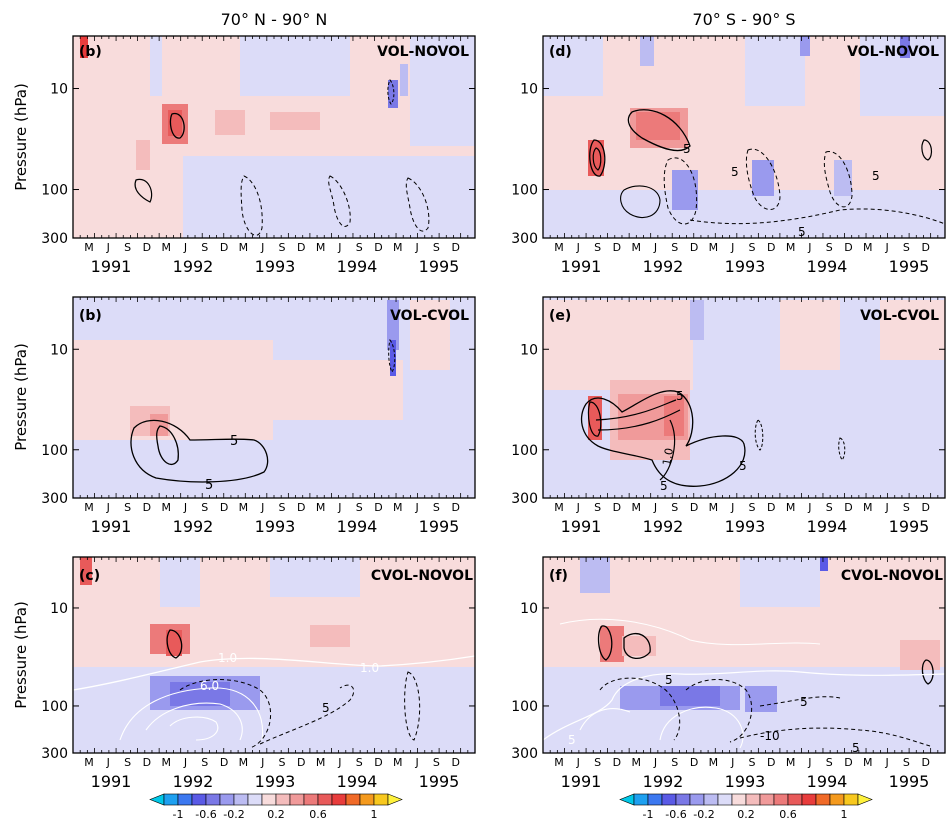 This screenshot has height=834, width=947. What do you see at coordinates (745, 526) in the screenshot?
I see `year-tick-label: 1993` at bounding box center [745, 526].